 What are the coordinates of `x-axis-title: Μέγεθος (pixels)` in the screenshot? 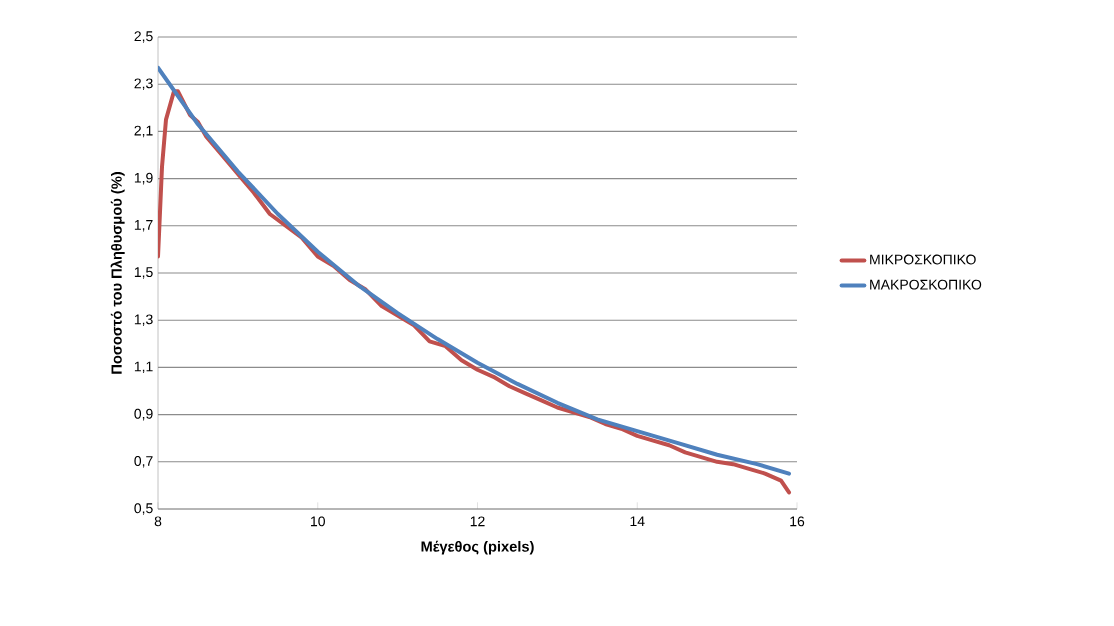 It's located at (477, 547).